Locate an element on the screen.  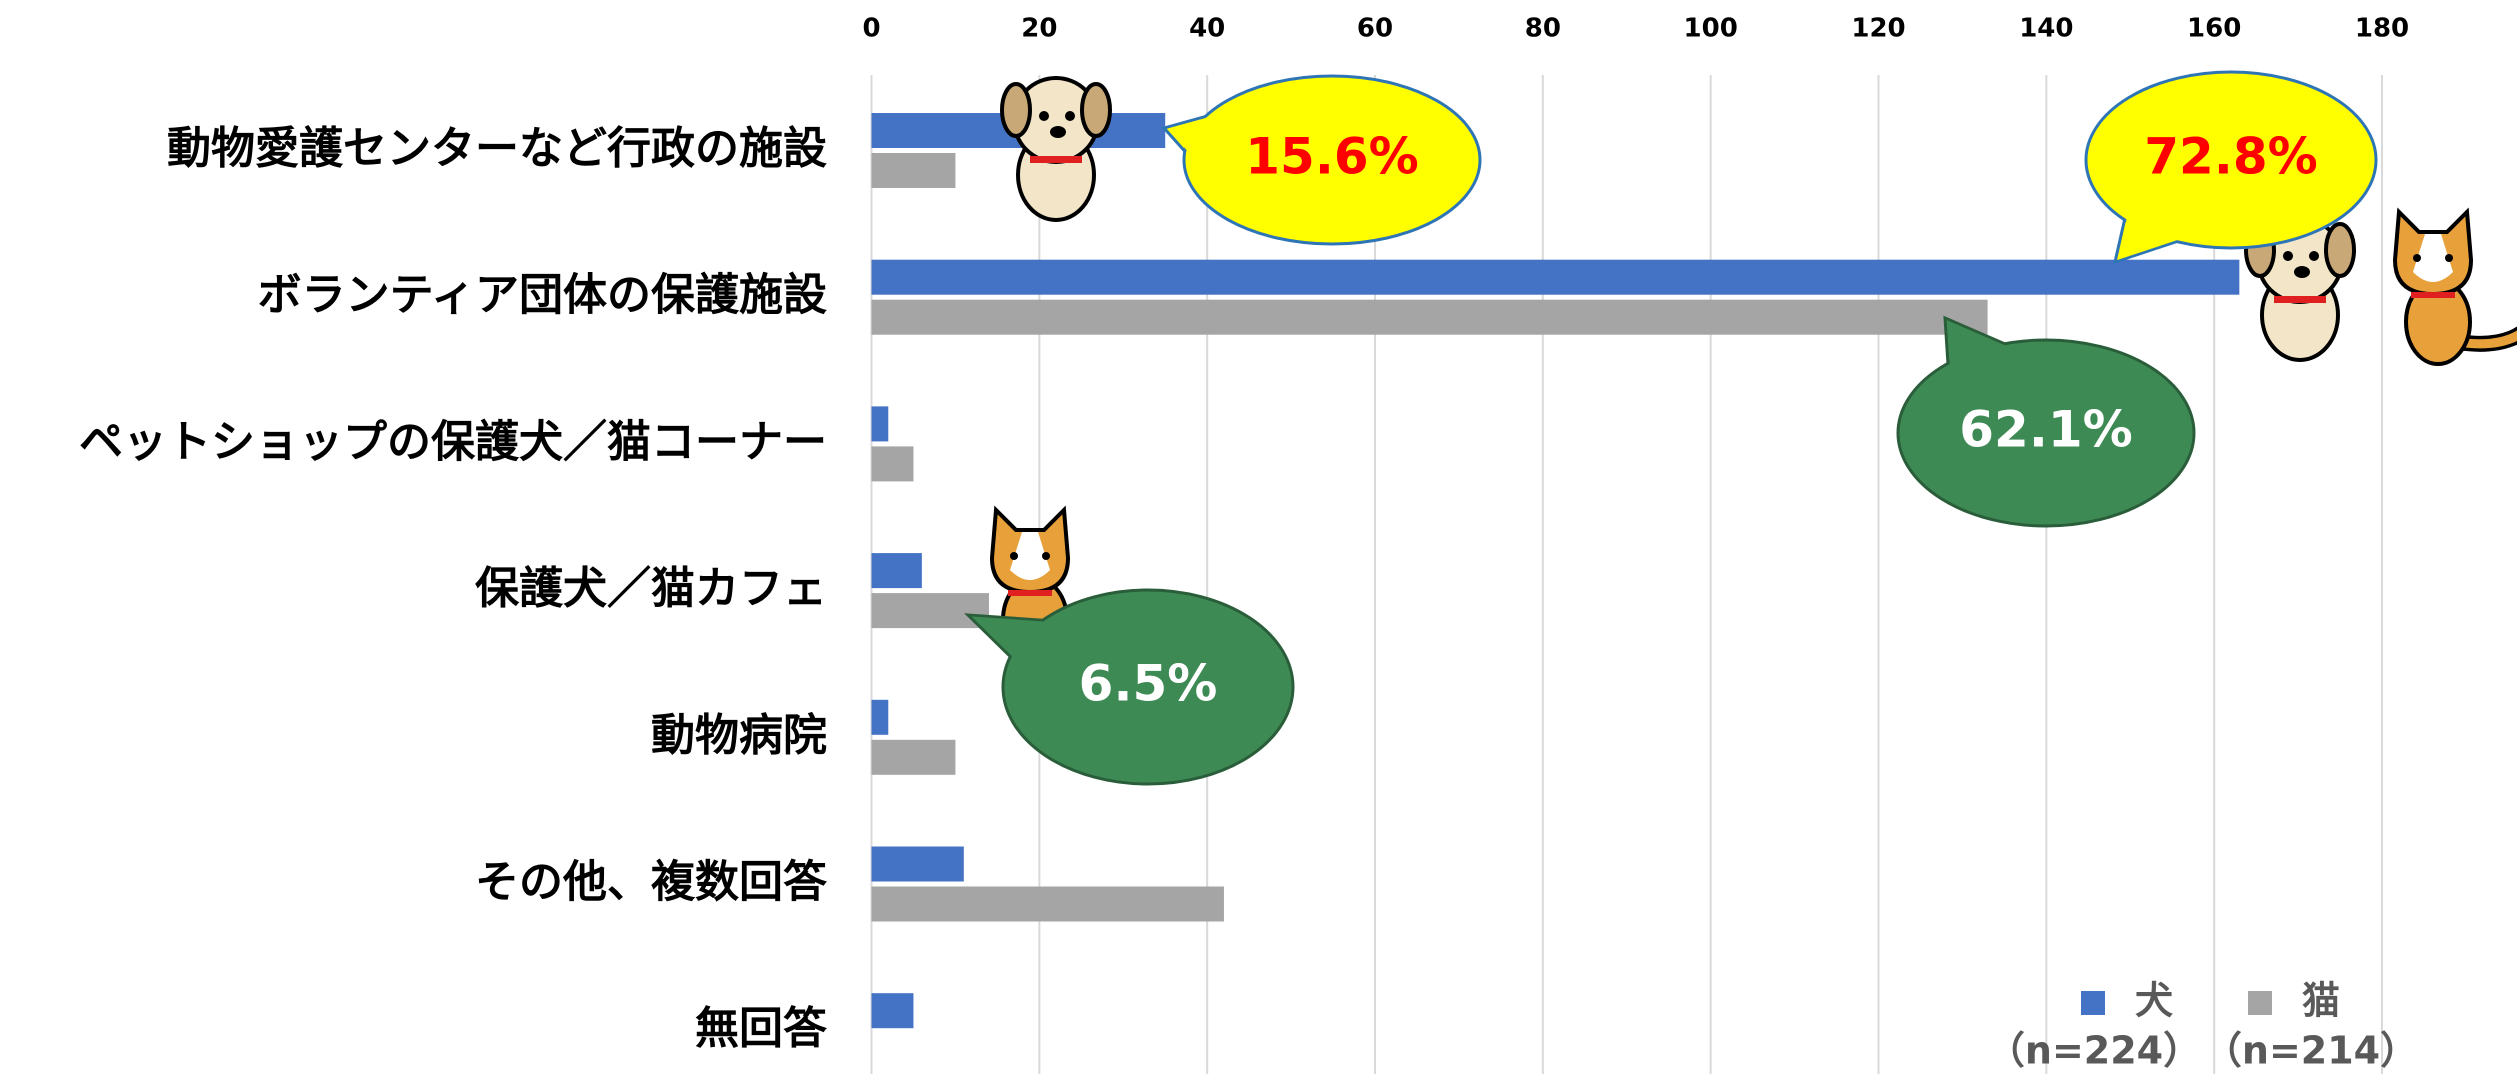
cat-icon is located at coordinates (2454, 286).